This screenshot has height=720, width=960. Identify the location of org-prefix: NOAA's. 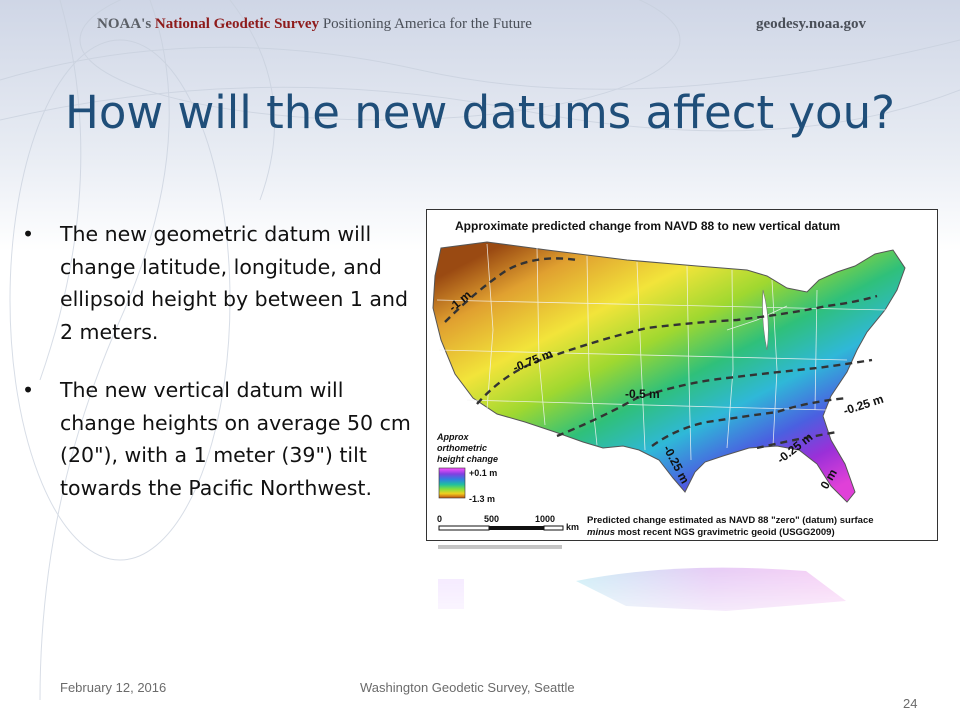
(126, 24).